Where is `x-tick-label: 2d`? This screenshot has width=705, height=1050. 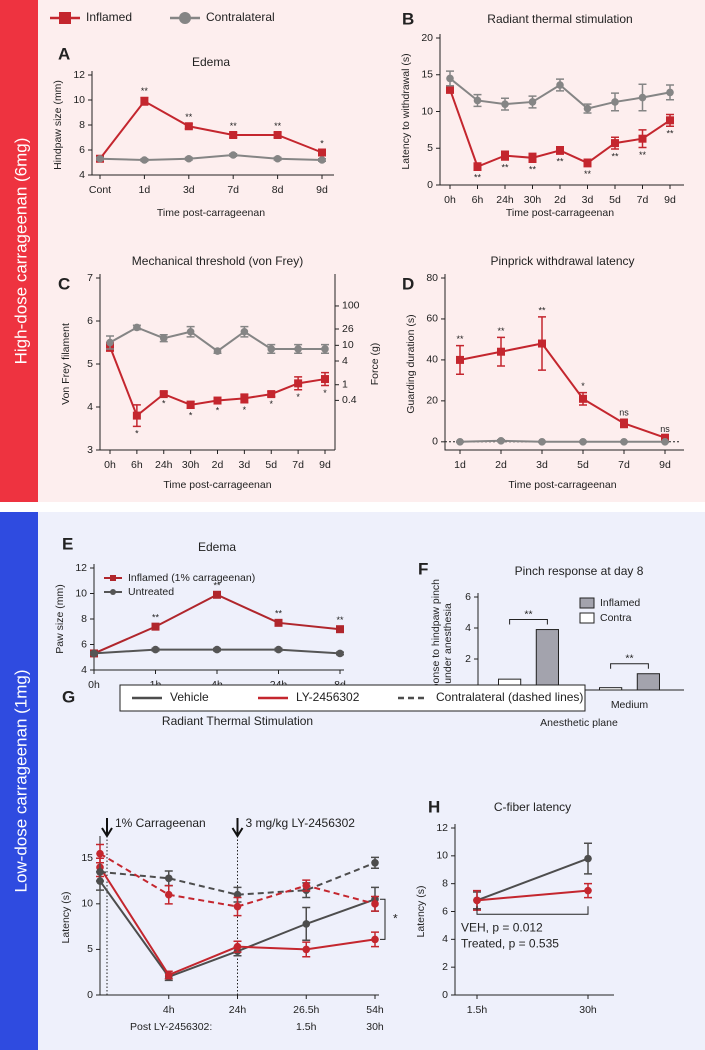
x-tick-label: 2d is located at coordinates (501, 465).